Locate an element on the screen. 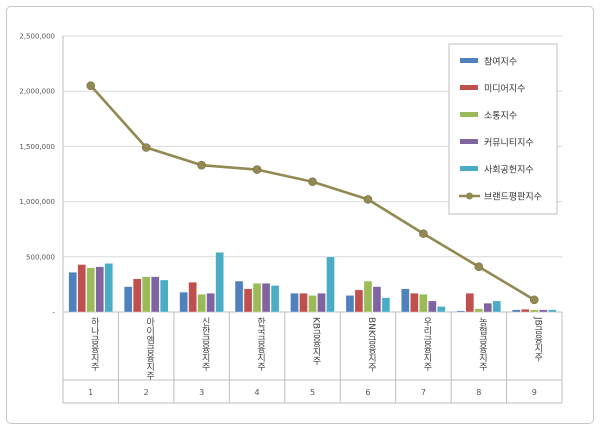 The image size is (600, 430). category-index: 4 is located at coordinates (257, 392).